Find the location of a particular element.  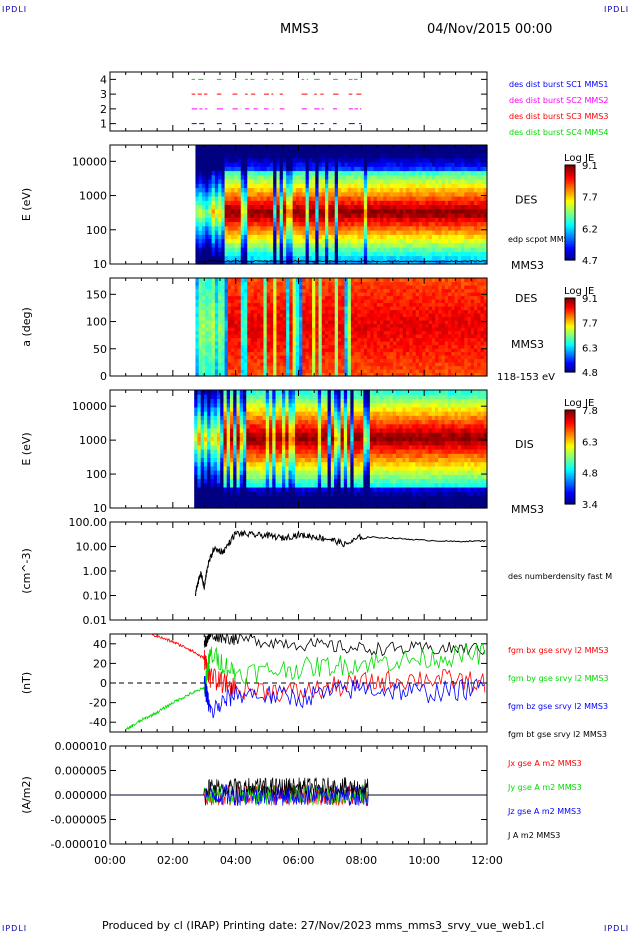

des-energy-panel-colorbar-cell is located at coordinates (570, 167).